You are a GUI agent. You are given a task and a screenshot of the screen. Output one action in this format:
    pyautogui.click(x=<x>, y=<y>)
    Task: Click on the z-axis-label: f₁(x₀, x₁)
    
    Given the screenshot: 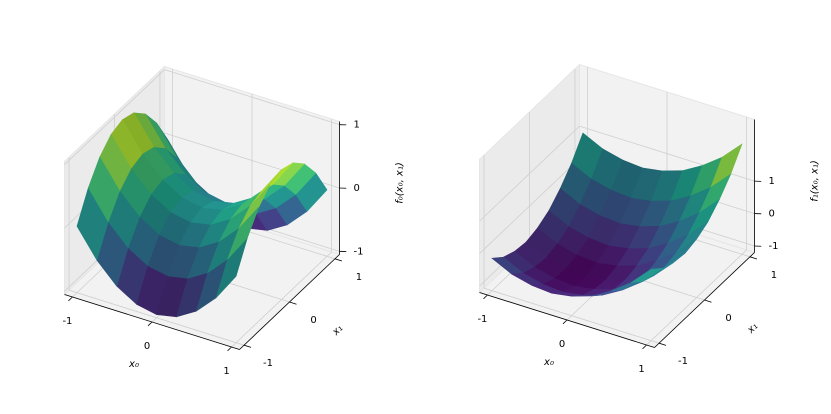 What is the action you would take?
    pyautogui.click(x=815, y=181)
    